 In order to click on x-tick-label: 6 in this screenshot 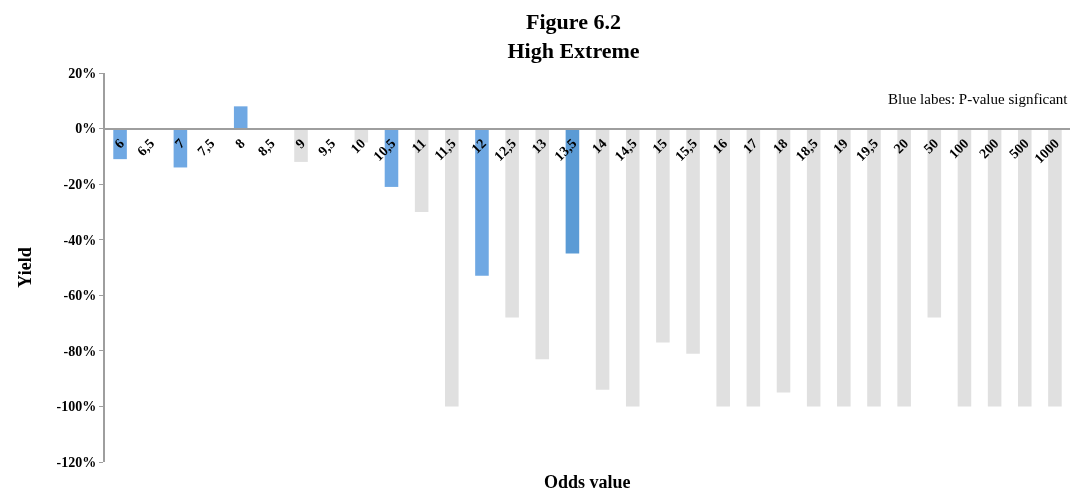, I will do `click(119, 143)`.